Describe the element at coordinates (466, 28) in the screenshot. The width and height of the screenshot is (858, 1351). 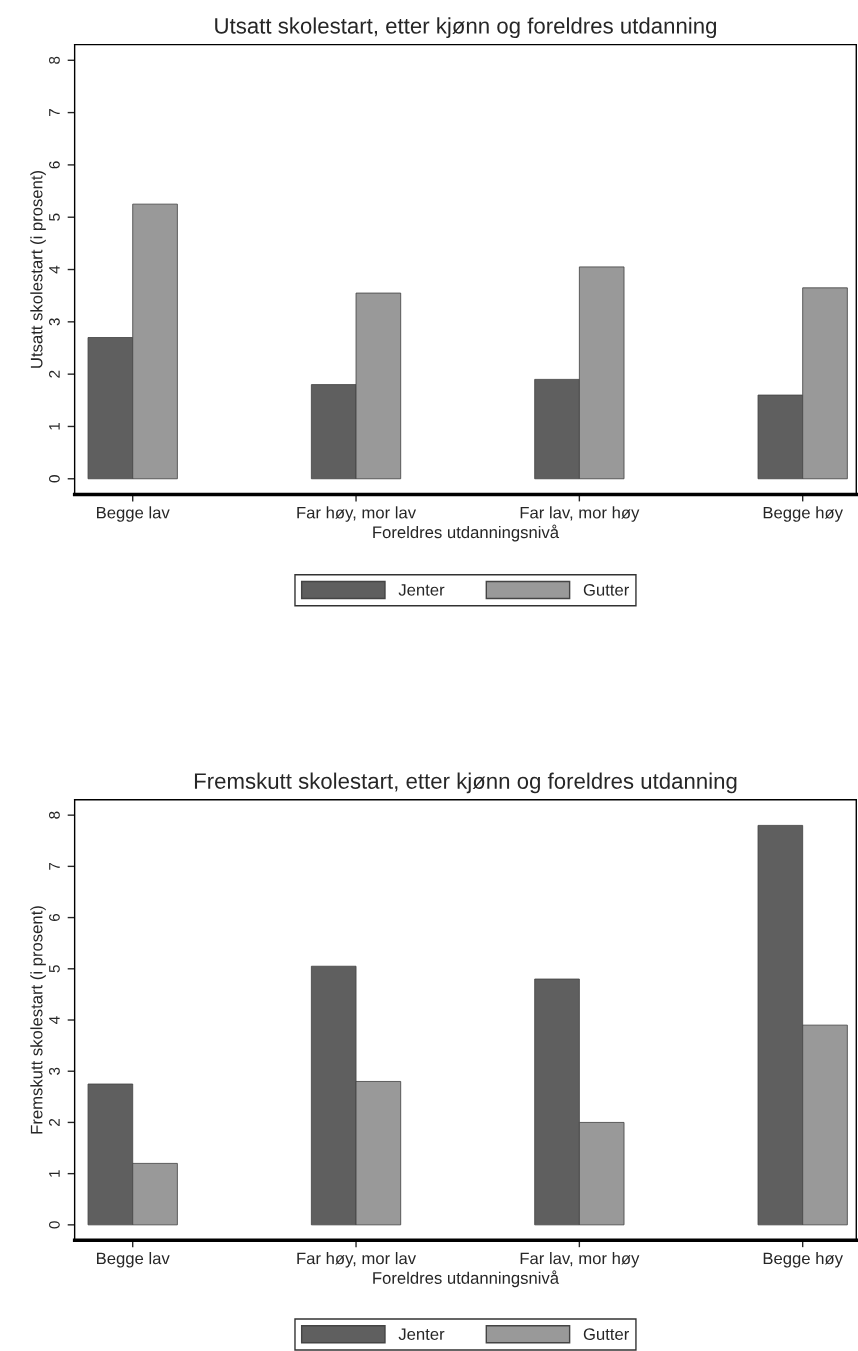
I see `chart-title: Utsatt skolestart, etter kjønn og foreldres utdanning` at that location.